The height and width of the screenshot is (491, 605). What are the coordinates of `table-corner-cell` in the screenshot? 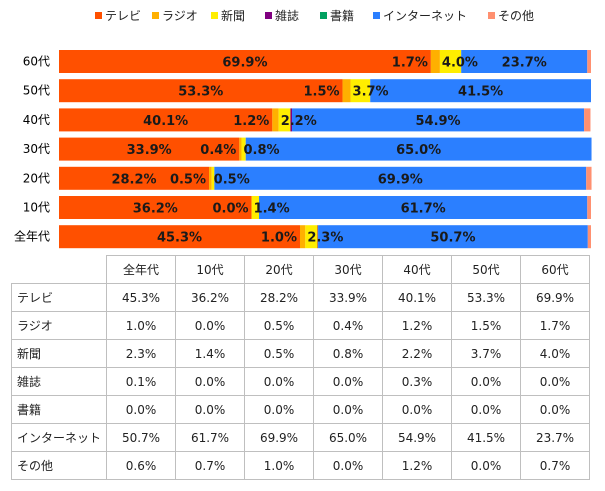 It's located at (59, 269).